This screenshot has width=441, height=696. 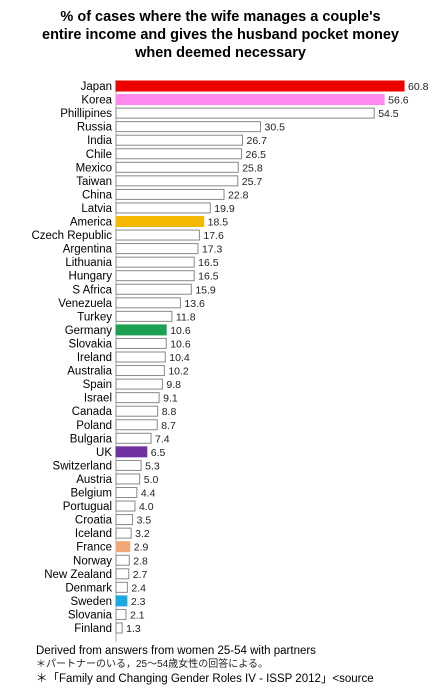 I want to click on value-label: 8.7, so click(x=168, y=426).